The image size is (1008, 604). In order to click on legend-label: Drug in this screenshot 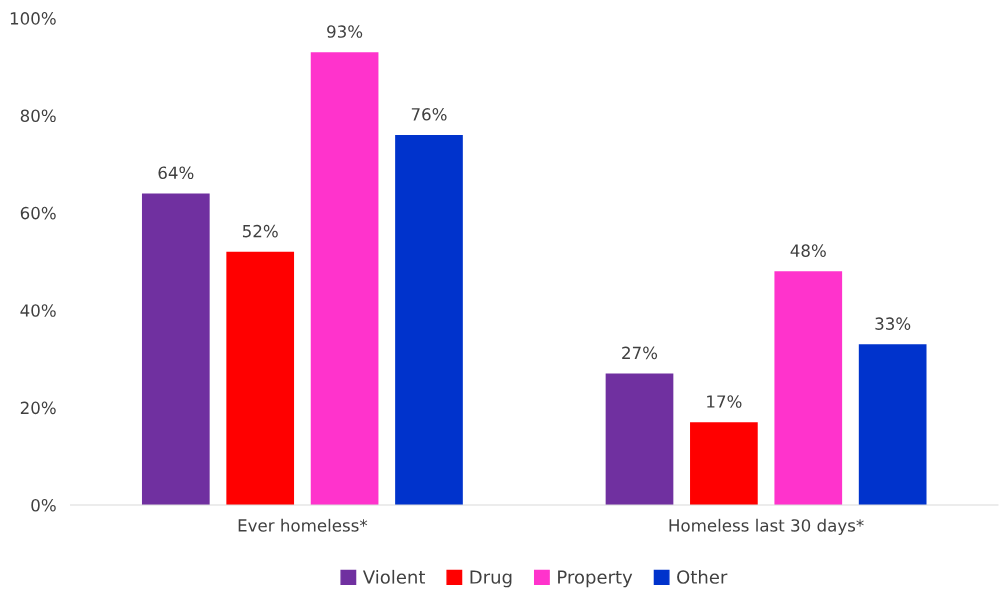, I will do `click(491, 579)`.